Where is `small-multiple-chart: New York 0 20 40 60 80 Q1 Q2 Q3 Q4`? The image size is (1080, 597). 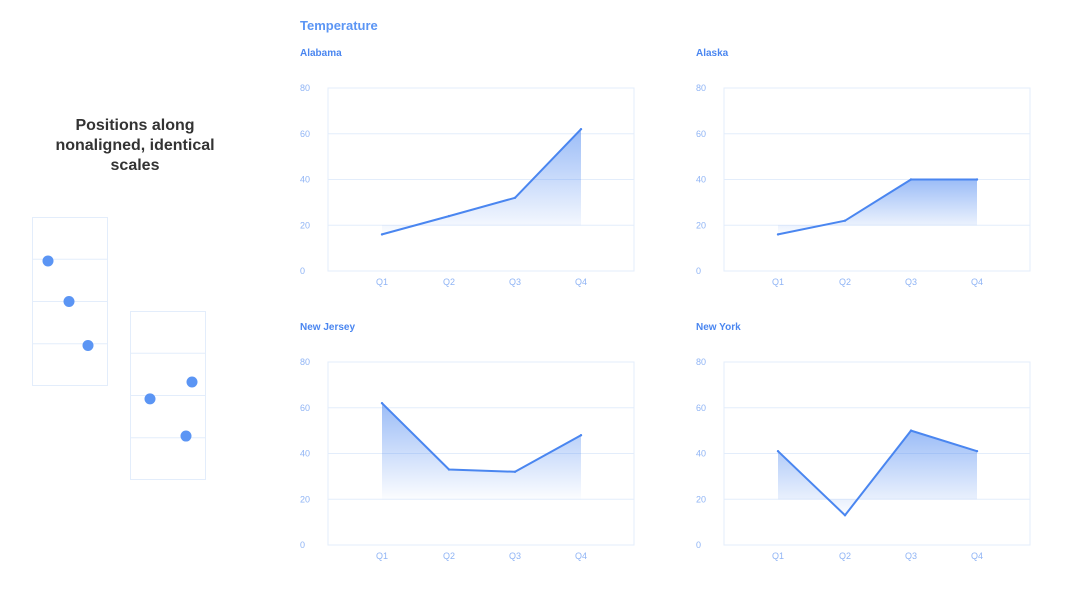 small-multiple-chart: New York 0 20 40 60 80 Q1 Q2 Q3 Q4 is located at coordinates (866, 447).